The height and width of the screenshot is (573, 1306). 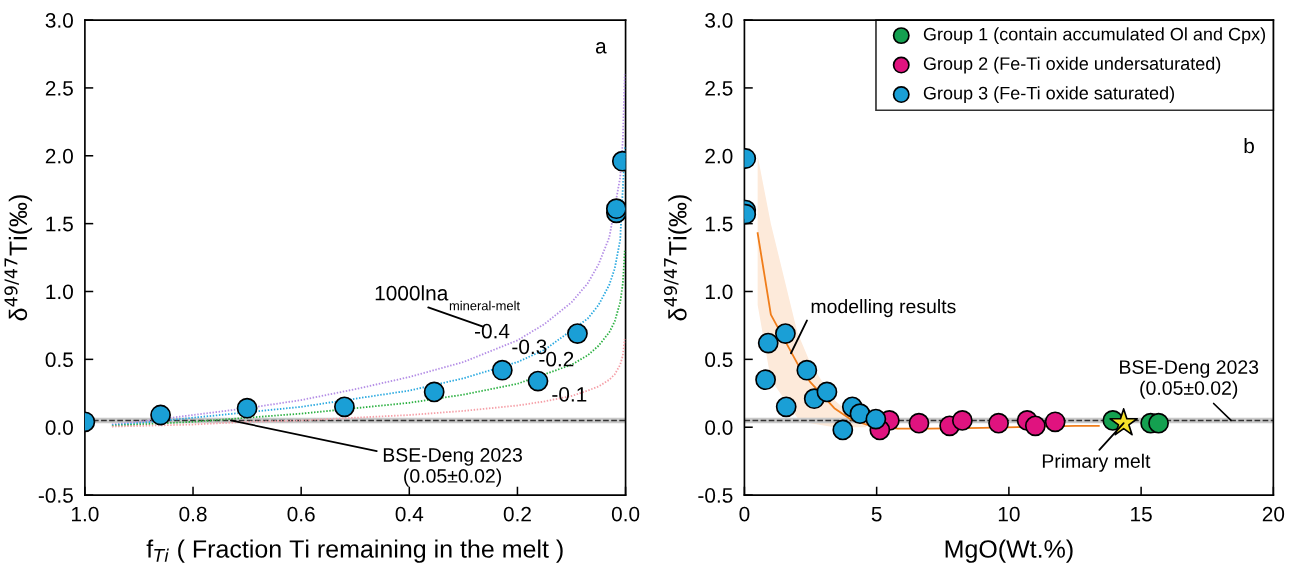 I want to click on annotation: b, so click(x=1249, y=145).